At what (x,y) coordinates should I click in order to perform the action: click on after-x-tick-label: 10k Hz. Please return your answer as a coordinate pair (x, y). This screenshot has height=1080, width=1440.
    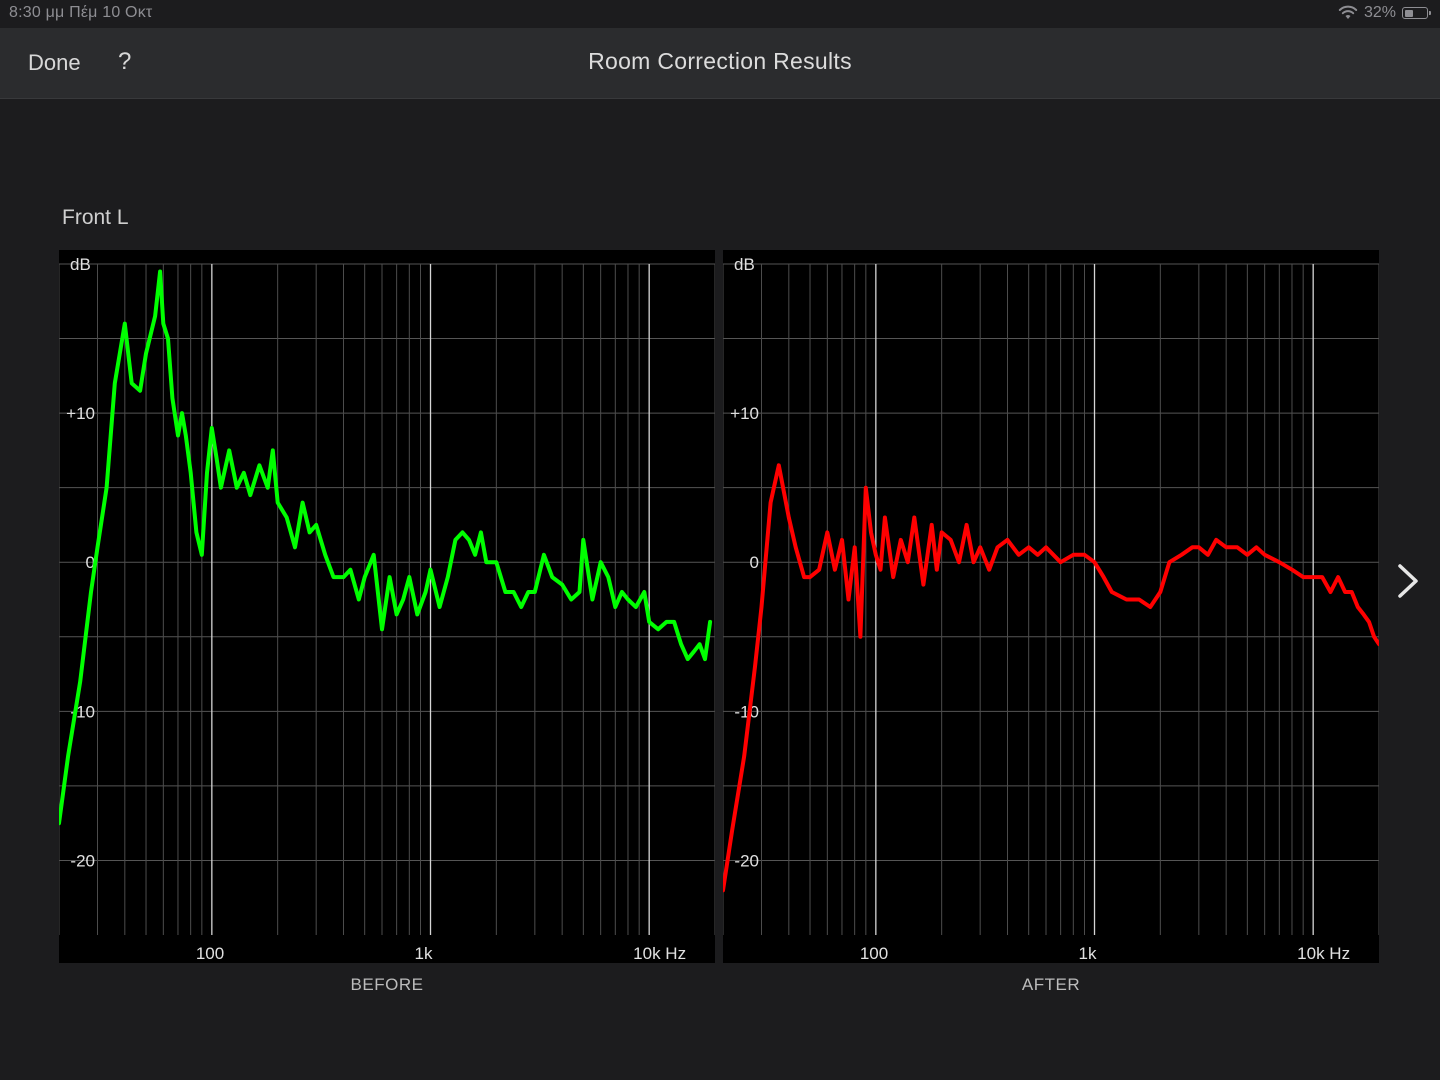
    Looking at the image, I should click on (1323, 953).